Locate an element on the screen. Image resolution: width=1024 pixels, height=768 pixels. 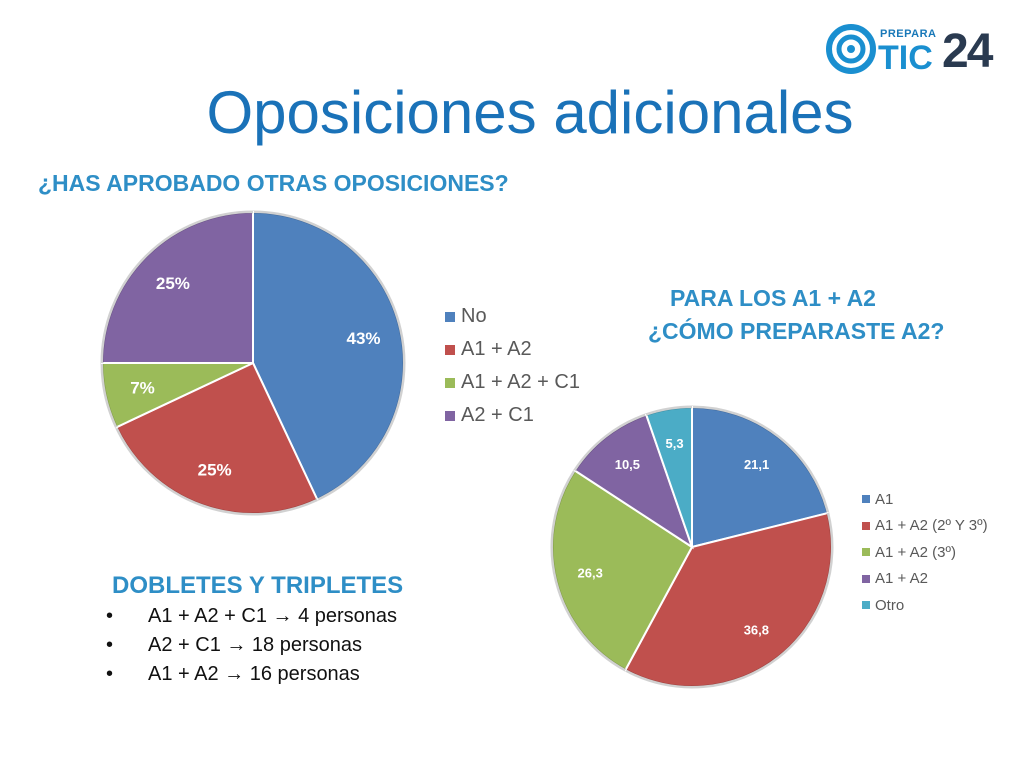
legend-item: A1 + A2 + C1 is located at coordinates (512, 382).